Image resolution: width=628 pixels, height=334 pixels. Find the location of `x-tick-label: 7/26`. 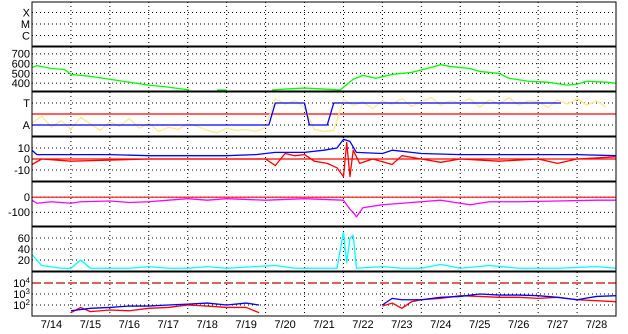

x-tick-label: 7/26 is located at coordinates (519, 325).